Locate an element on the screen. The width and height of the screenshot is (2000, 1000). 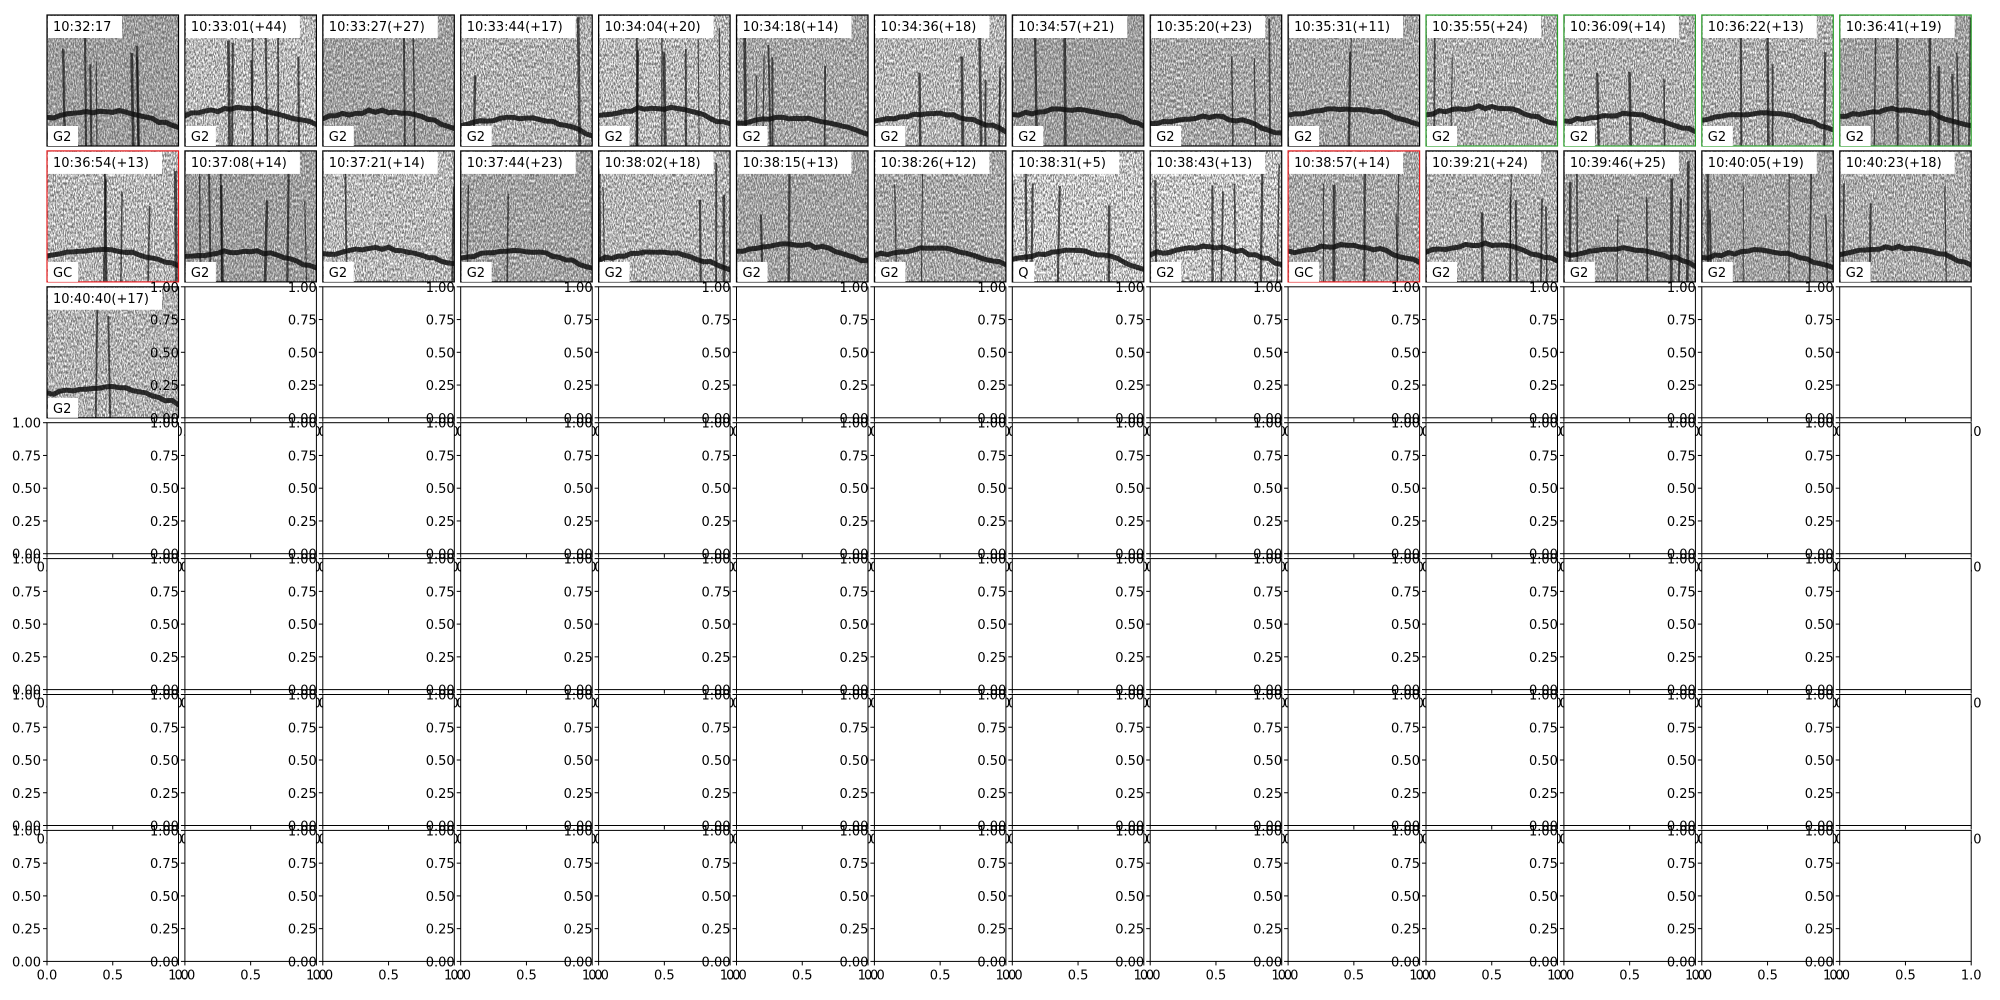
time-label: 10:34:18(+14) is located at coordinates (791, 27).